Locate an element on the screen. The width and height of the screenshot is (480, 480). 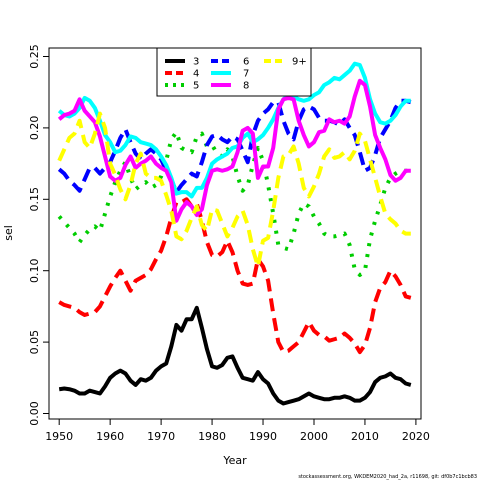
y-tick-label: 0.05 is located at coordinates (34, 342).